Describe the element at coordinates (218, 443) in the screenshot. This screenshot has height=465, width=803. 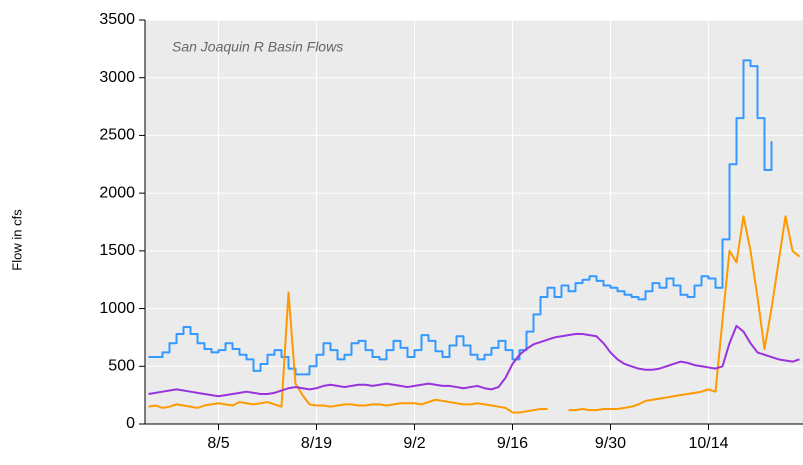
I see `x-tick-label: 8/5` at that location.